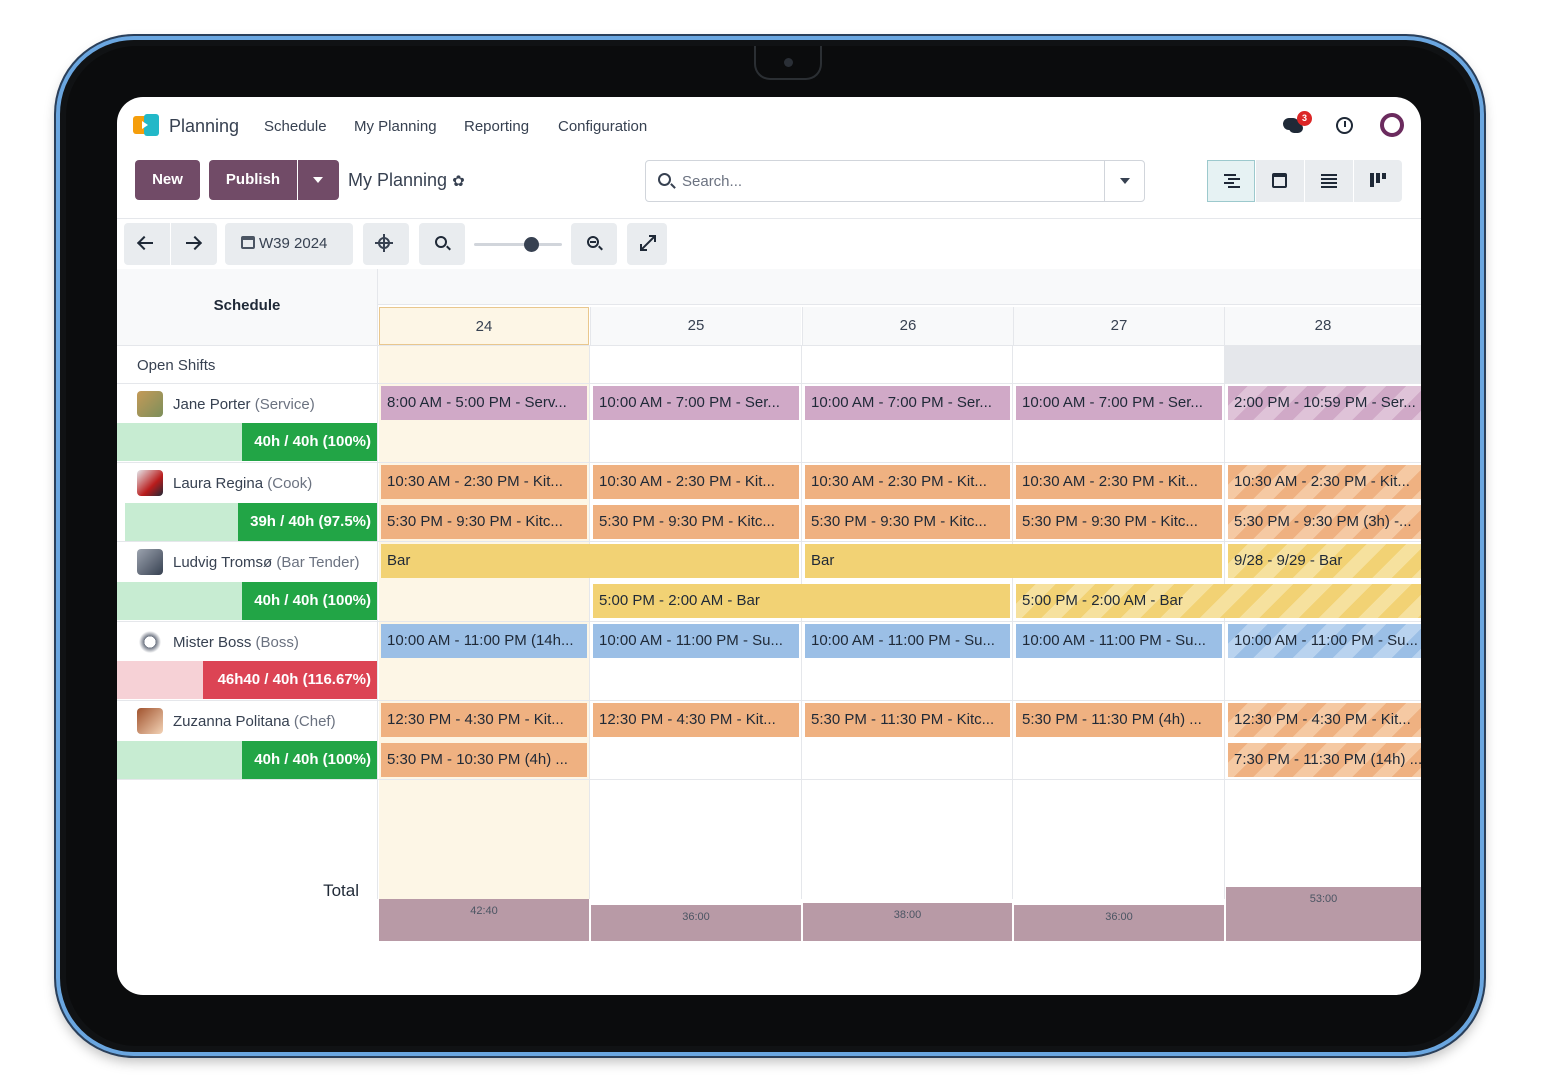  I want to click on gantt-view-button, so click(1231, 181).